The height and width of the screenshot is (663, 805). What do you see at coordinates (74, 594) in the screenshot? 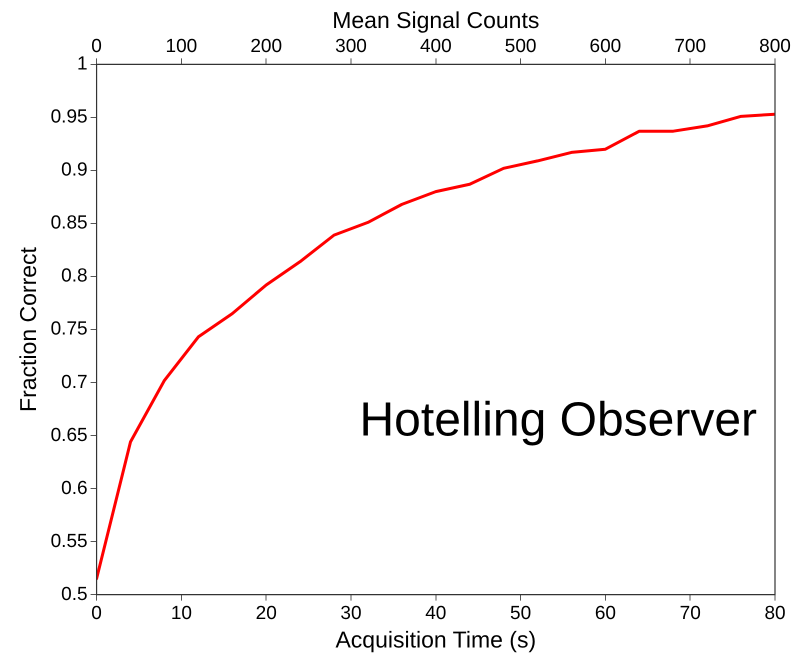
I see `y-tick-label: 0.5` at bounding box center [74, 594].